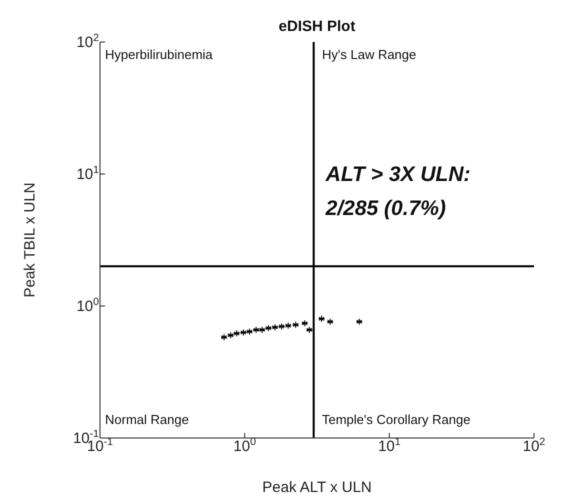  Describe the element at coordinates (29, 240) in the screenshot. I see `y-axis-title: Peak TBIL x ULN` at that location.